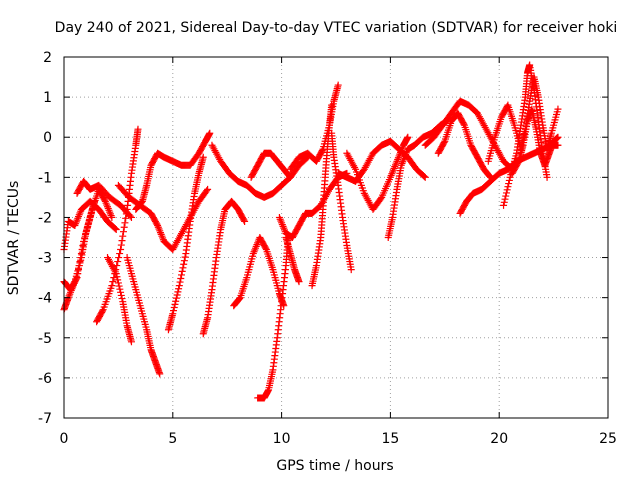  I want to click on y-tick-label: -7, so click(45, 419).